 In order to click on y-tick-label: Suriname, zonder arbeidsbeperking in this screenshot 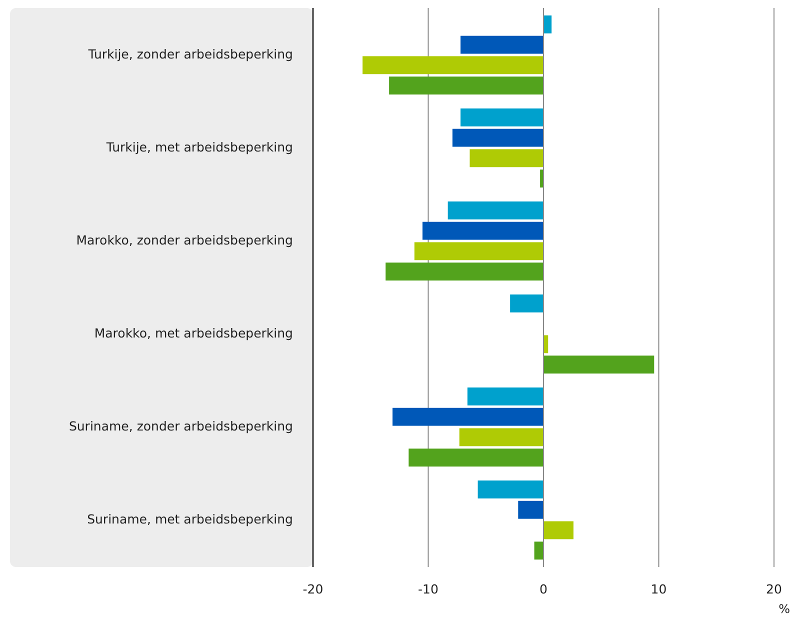, I will do `click(180, 426)`.